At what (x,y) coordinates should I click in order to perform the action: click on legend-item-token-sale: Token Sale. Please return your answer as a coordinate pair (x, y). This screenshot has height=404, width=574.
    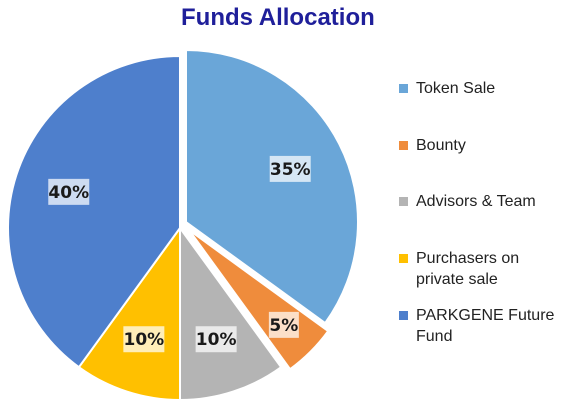
    Looking at the image, I should click on (447, 88).